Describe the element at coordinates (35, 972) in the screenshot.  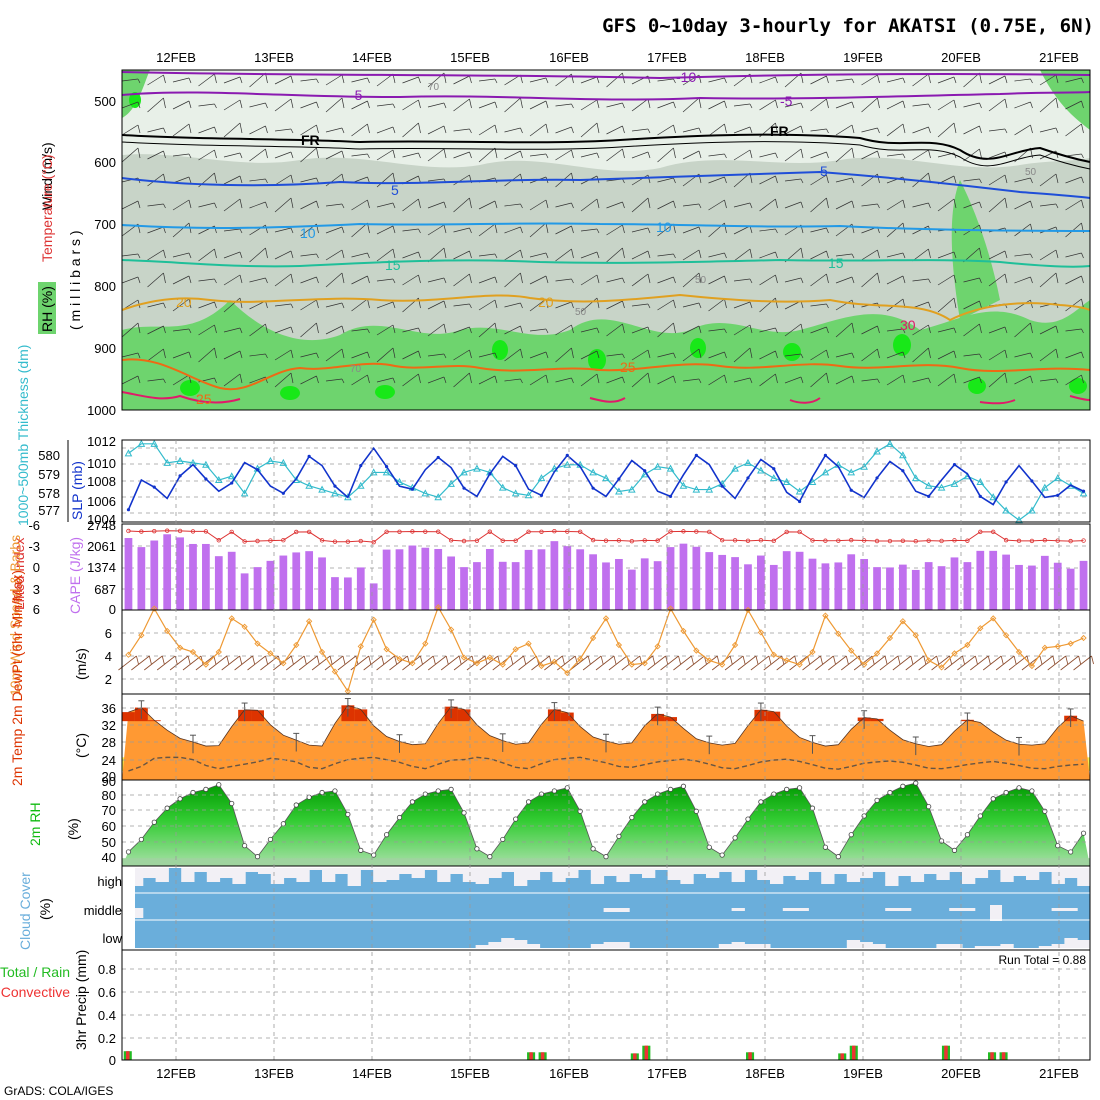
I see `precip-total-legend: Total / Rain` at that location.